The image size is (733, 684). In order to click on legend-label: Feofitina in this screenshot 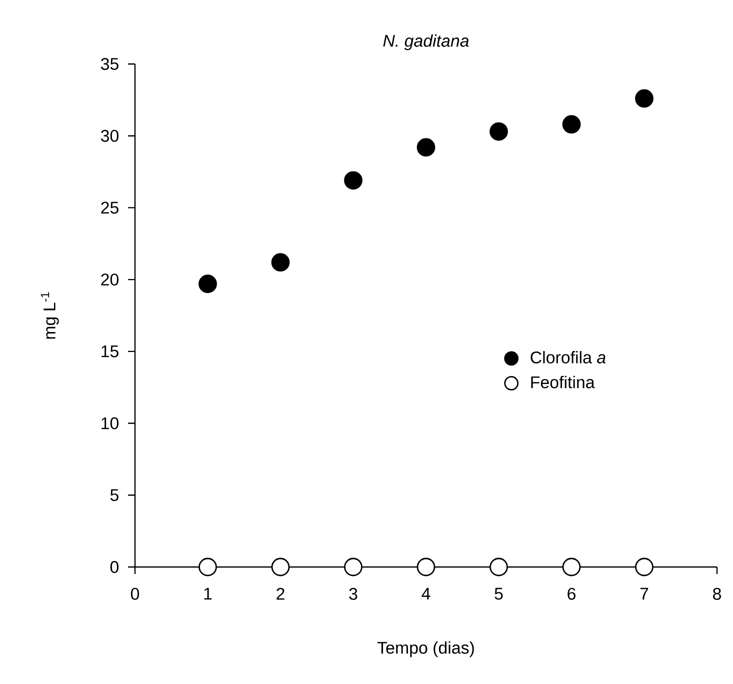, I will do `click(563, 382)`.